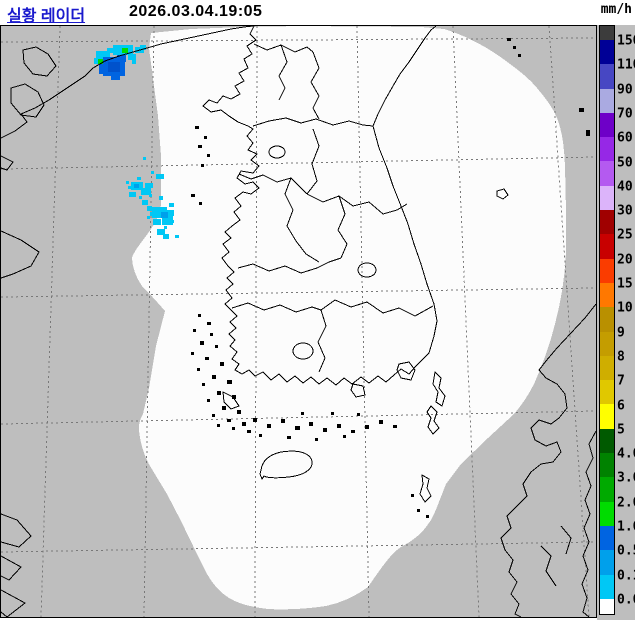  What do you see at coordinates (502, 194) in the screenshot?
I see `coast-ulleungdo` at bounding box center [502, 194].